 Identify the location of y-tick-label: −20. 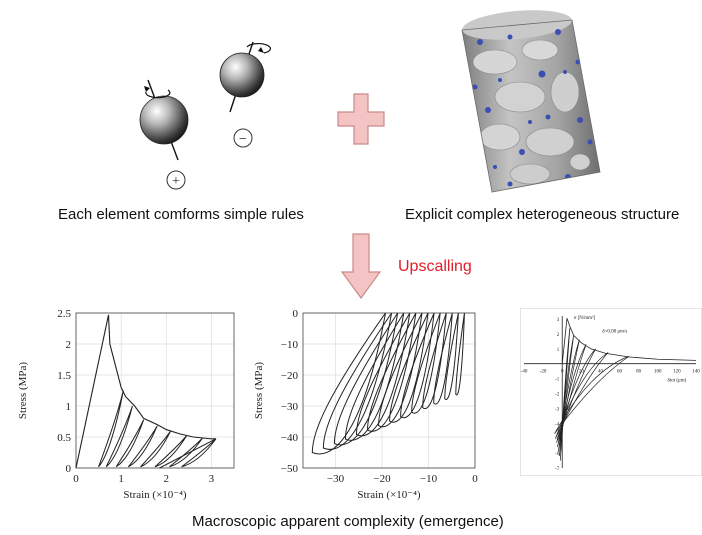
(290, 376).